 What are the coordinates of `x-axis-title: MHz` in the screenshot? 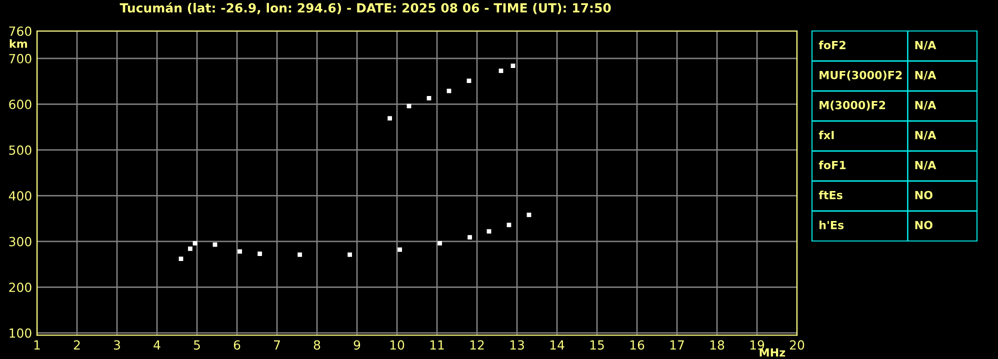 It's located at (773, 352).